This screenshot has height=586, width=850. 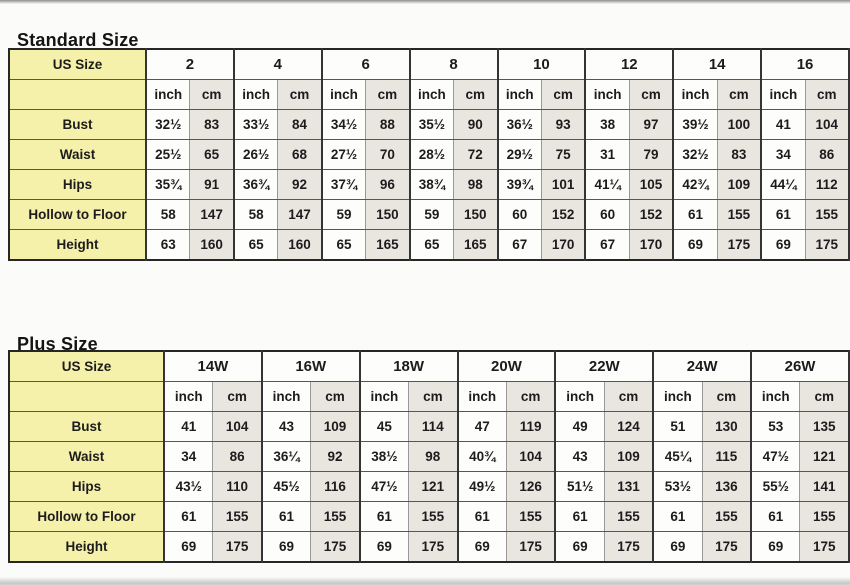 What do you see at coordinates (519, 184) in the screenshot?
I see `measurement-cell: 39¾` at bounding box center [519, 184].